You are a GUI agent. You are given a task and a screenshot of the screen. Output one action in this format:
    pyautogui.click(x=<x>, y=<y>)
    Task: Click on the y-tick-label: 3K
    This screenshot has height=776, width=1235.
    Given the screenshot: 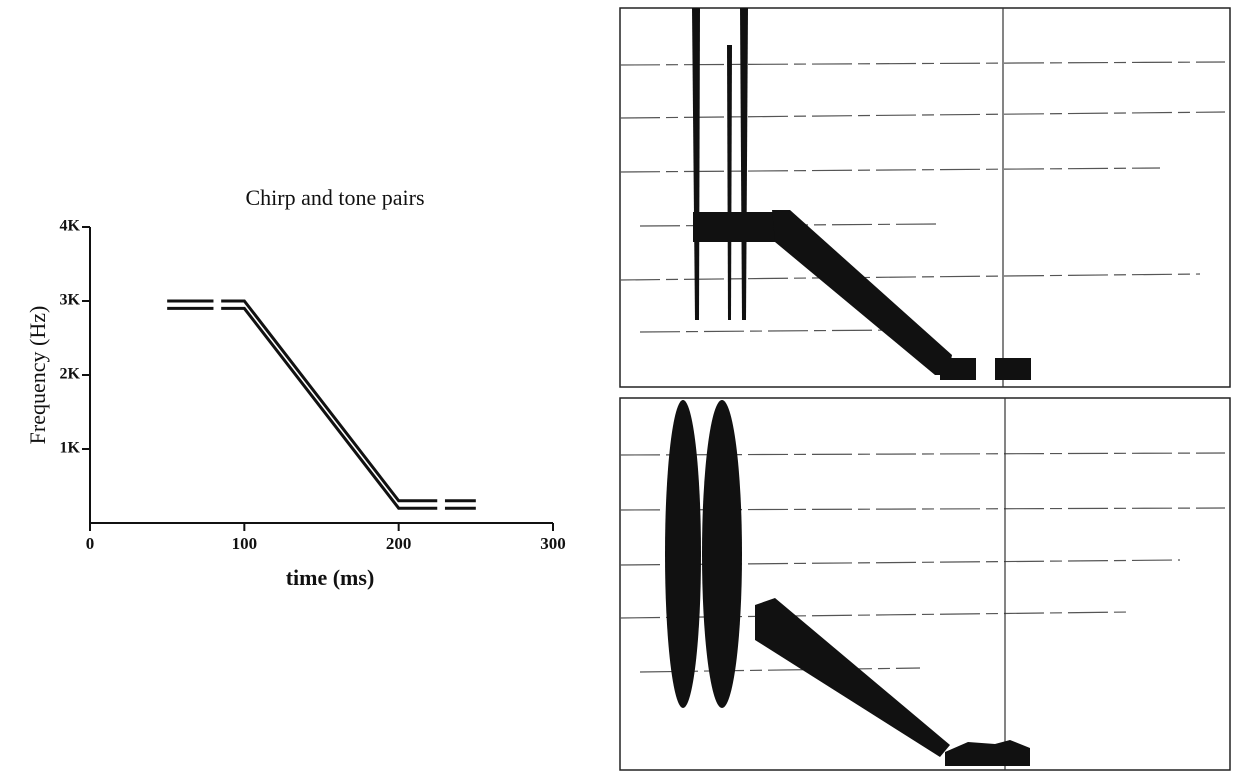 What is the action you would take?
    pyautogui.click(x=70, y=300)
    